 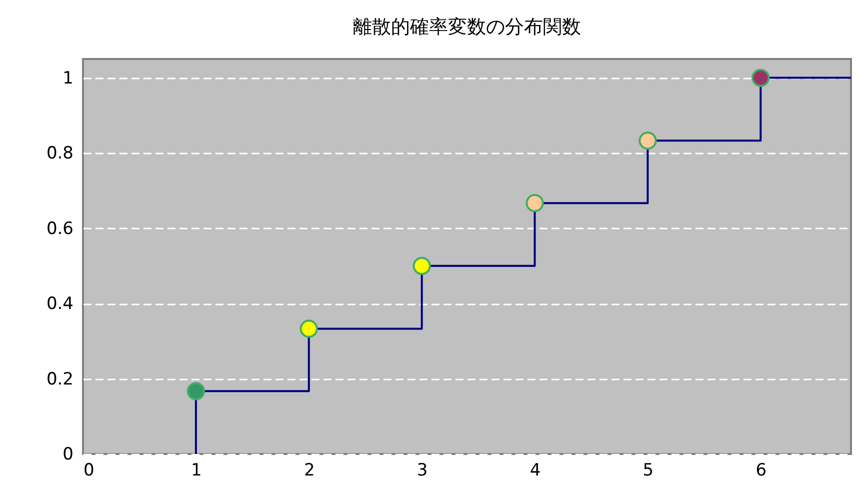 What do you see at coordinates (648, 470) in the screenshot?
I see `x-tick-label: 5` at bounding box center [648, 470].